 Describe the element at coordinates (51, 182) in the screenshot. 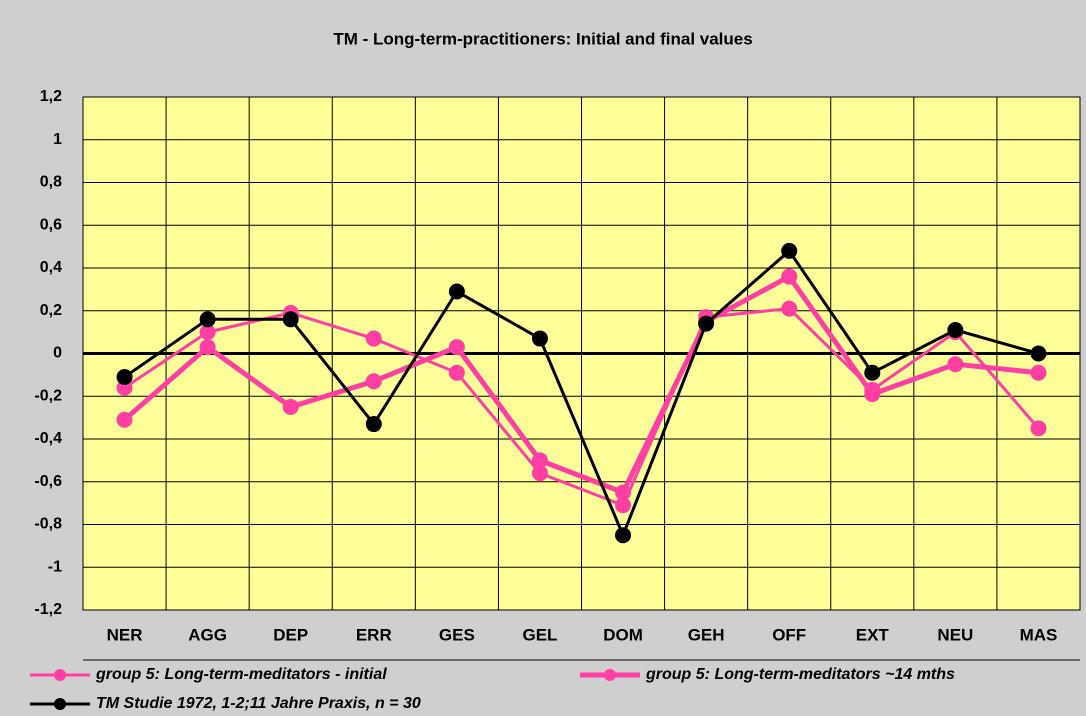

I see `y-tick-label: 0,8` at that location.